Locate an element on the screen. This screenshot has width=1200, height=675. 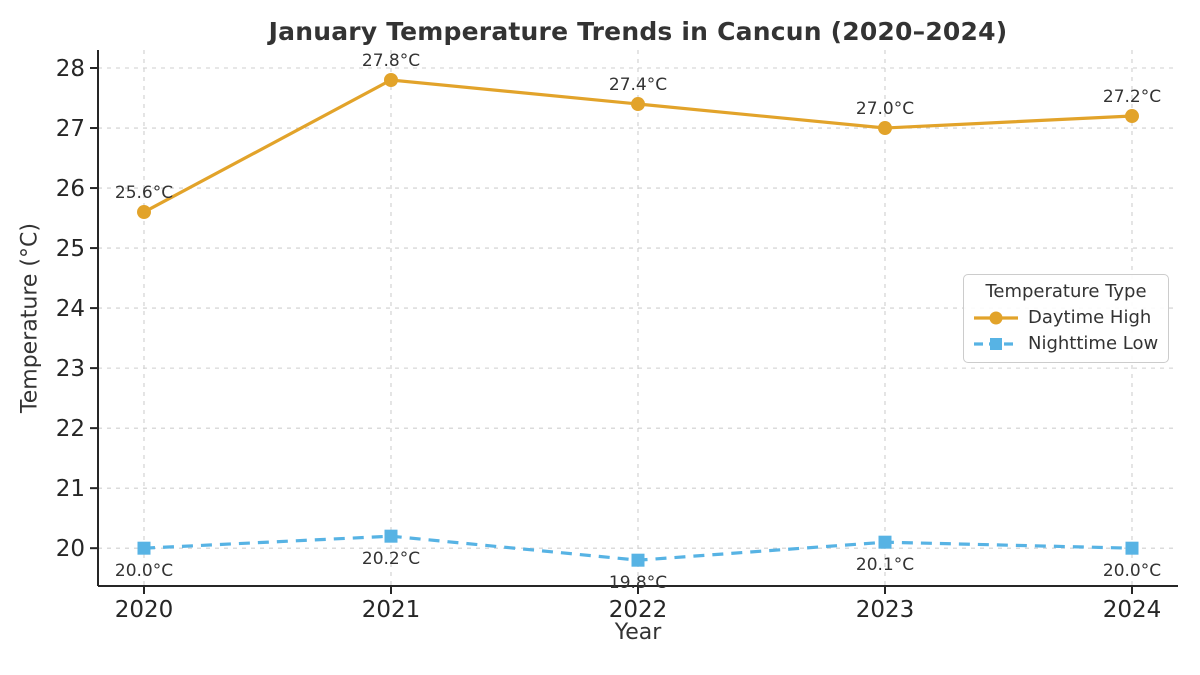
legend-item-nighttime-low: Nighttime Low is located at coordinates (1066, 343).